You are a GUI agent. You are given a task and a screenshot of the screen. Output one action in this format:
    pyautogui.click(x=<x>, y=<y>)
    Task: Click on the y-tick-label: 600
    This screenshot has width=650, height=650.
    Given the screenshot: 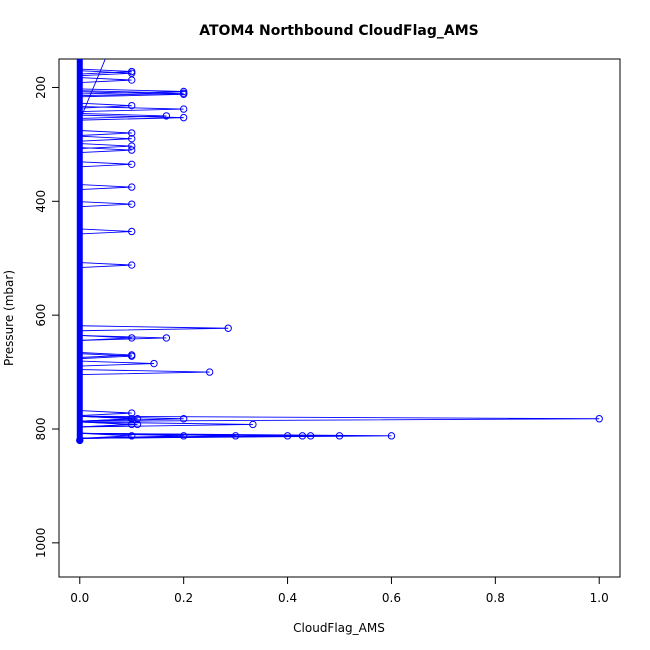 What is the action you would take?
    pyautogui.click(x=41, y=315)
    